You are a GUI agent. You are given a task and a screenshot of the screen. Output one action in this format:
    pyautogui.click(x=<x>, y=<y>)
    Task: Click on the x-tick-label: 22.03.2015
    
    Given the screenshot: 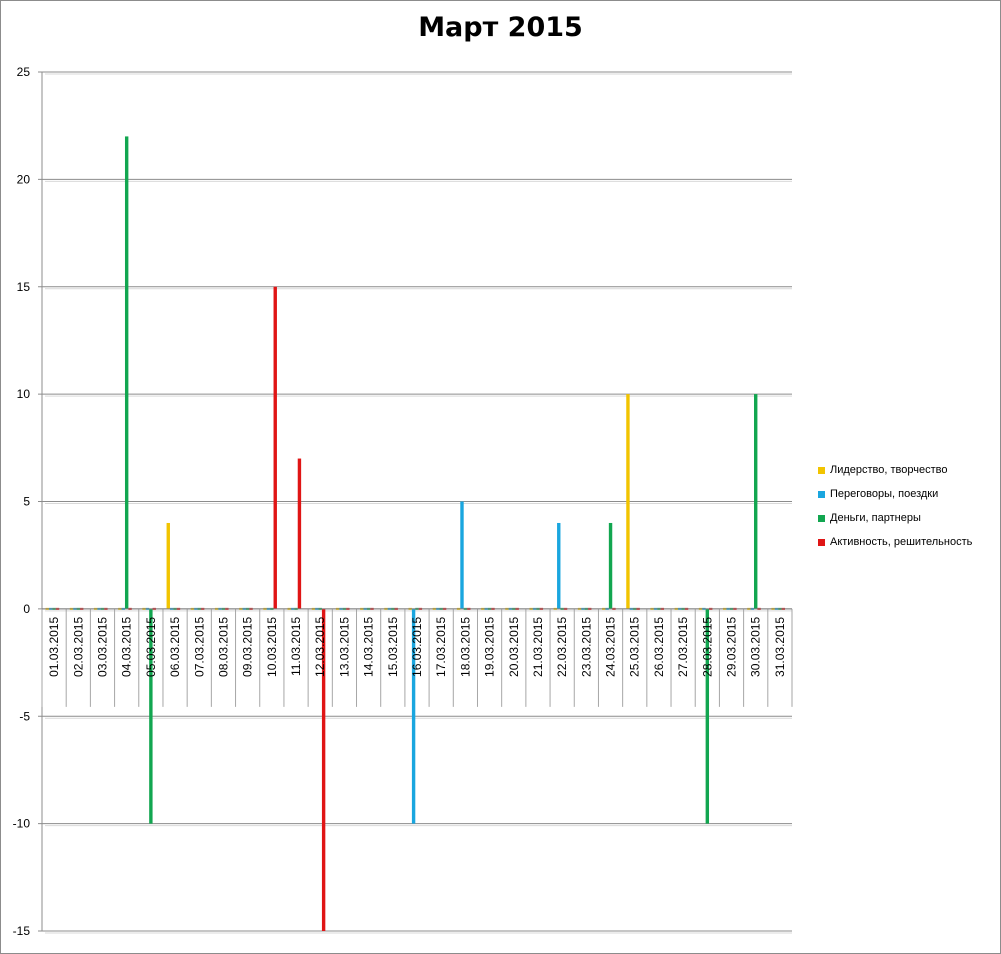 What is the action you would take?
    pyautogui.click(x=562, y=647)
    